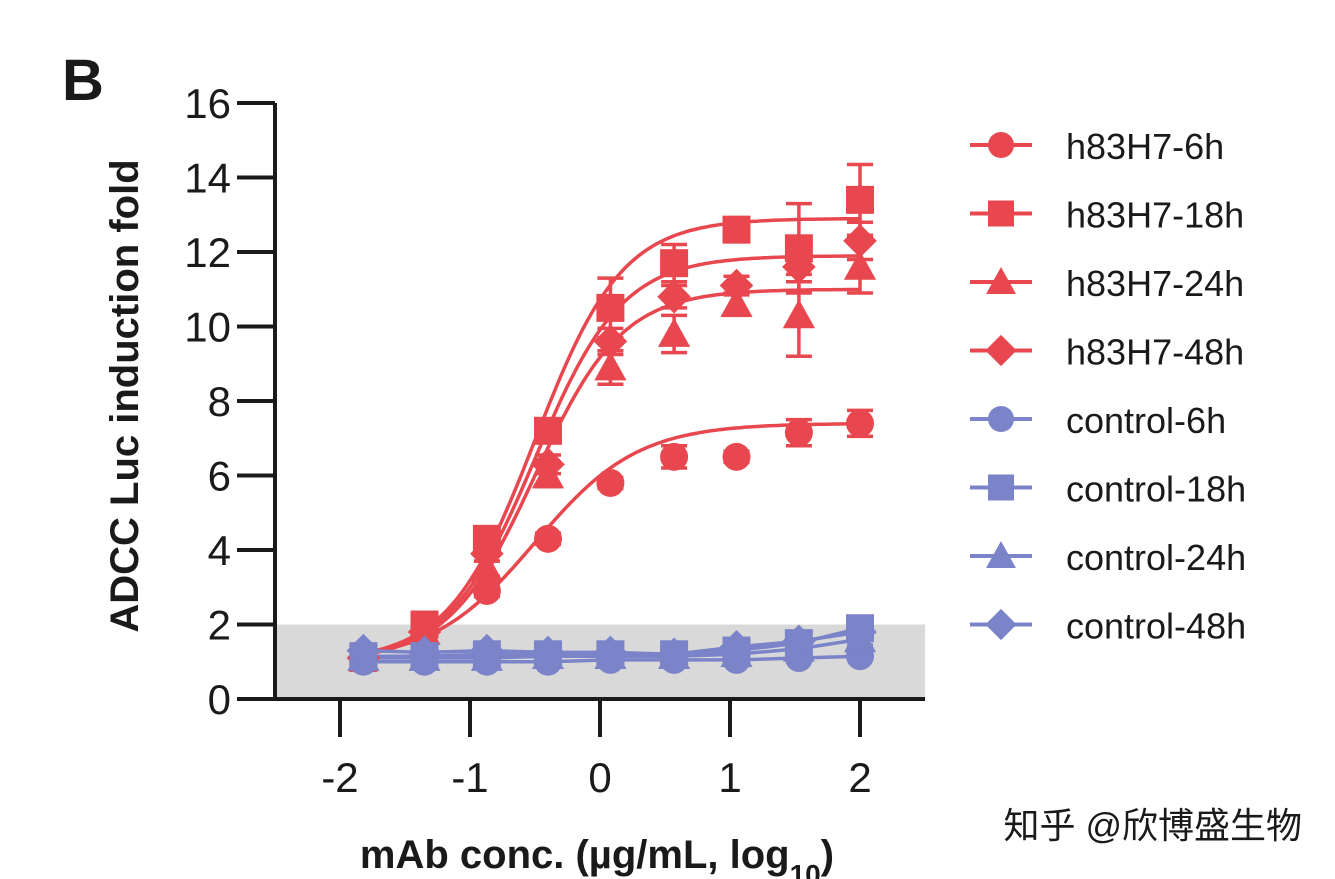 The width and height of the screenshot is (1335, 879). I want to click on x-axis: -2 -1 0 1 2, so click(581, 749).